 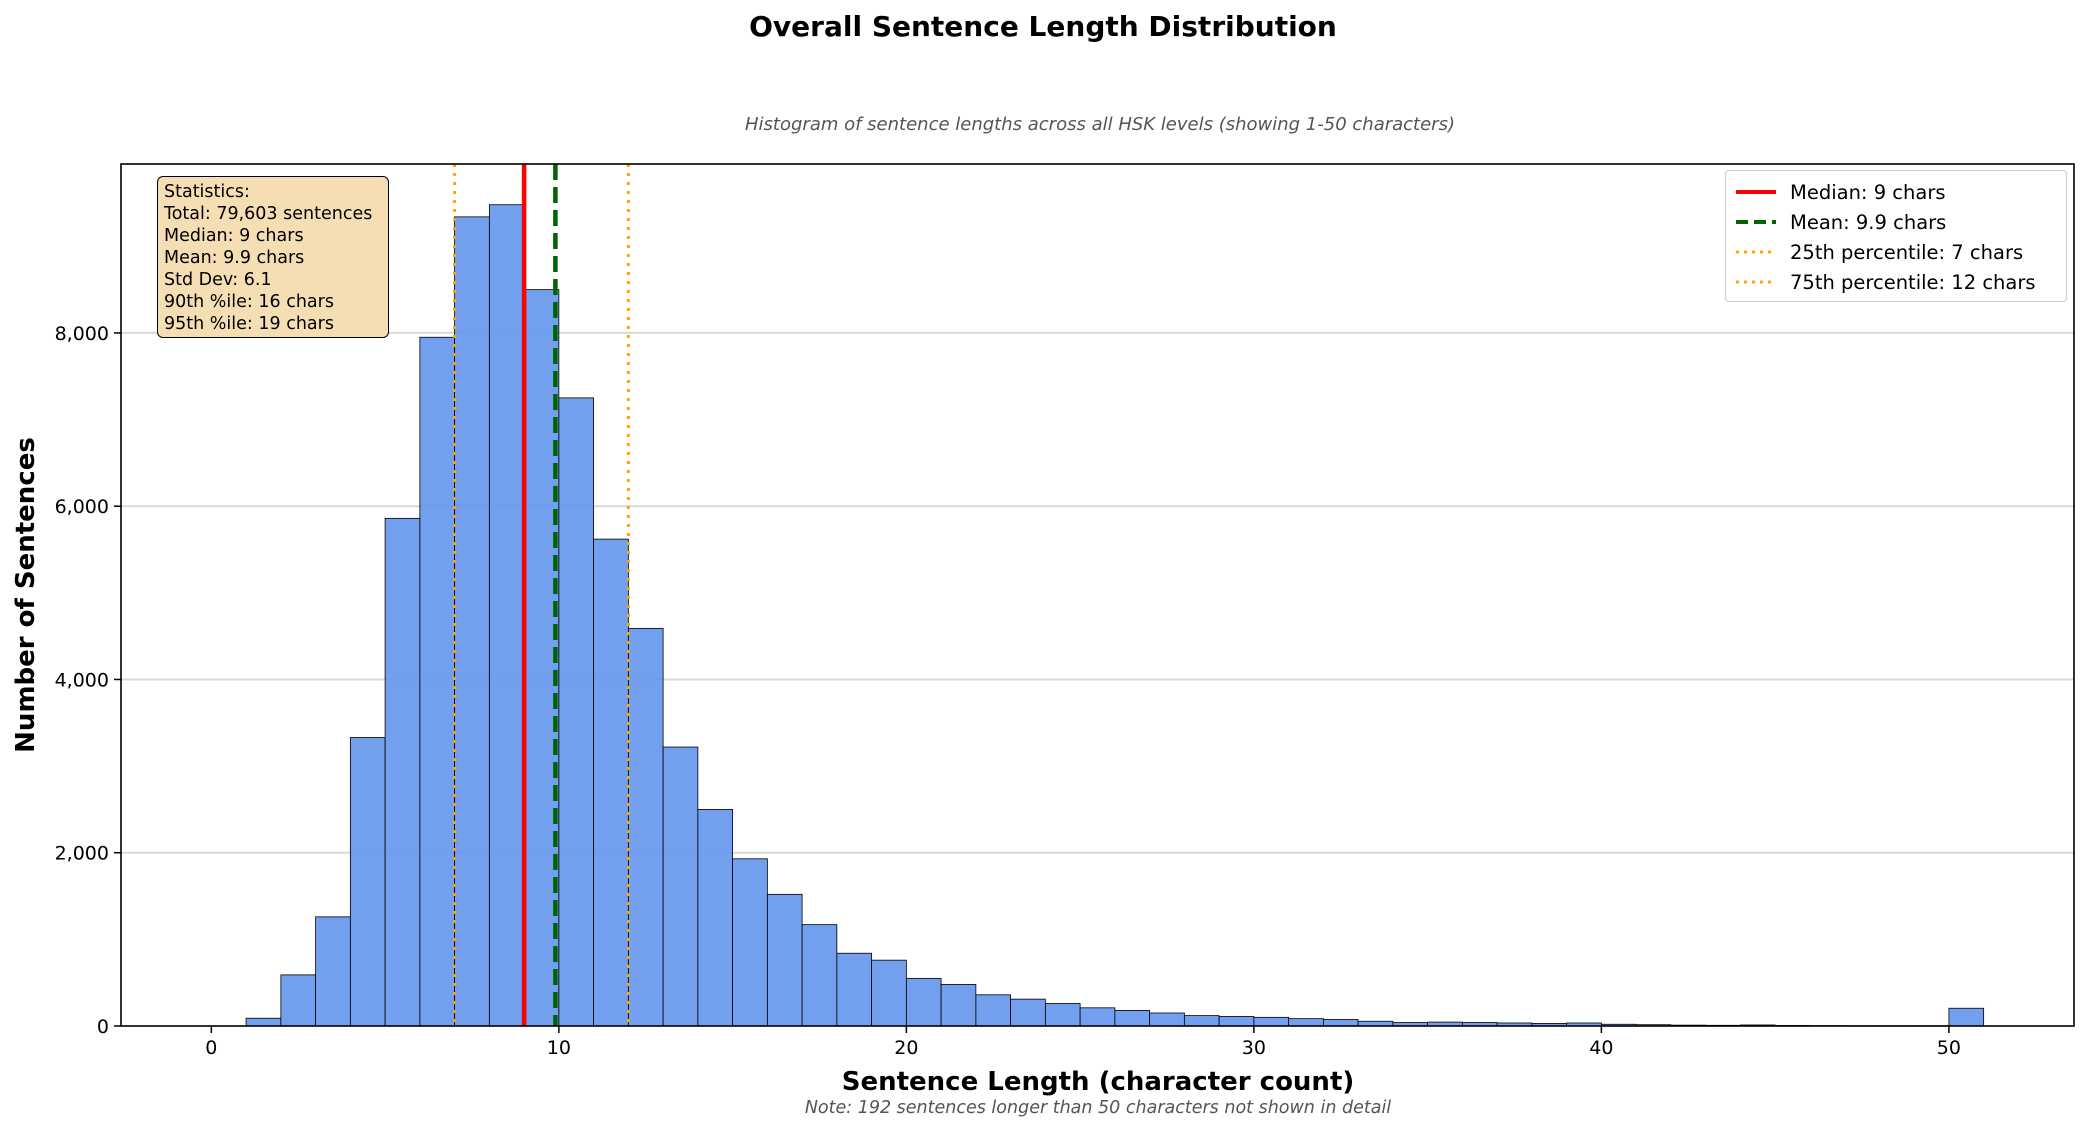 I want to click on legend-swatch-p75, so click(x=1756, y=282).